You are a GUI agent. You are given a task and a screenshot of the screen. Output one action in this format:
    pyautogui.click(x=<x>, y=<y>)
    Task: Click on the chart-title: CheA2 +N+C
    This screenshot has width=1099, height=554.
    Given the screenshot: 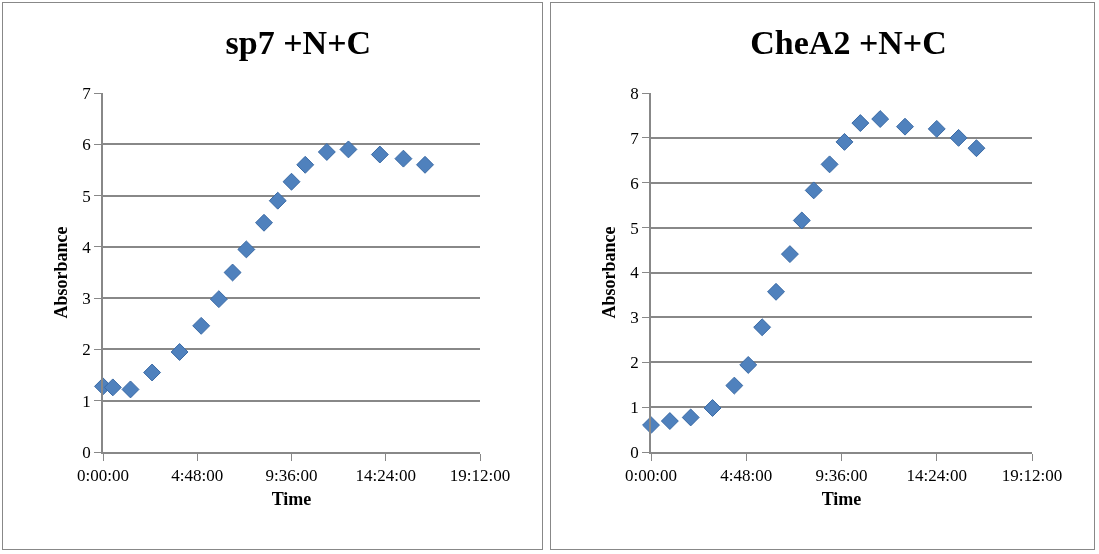 What is the action you would take?
    pyautogui.click(x=848, y=42)
    